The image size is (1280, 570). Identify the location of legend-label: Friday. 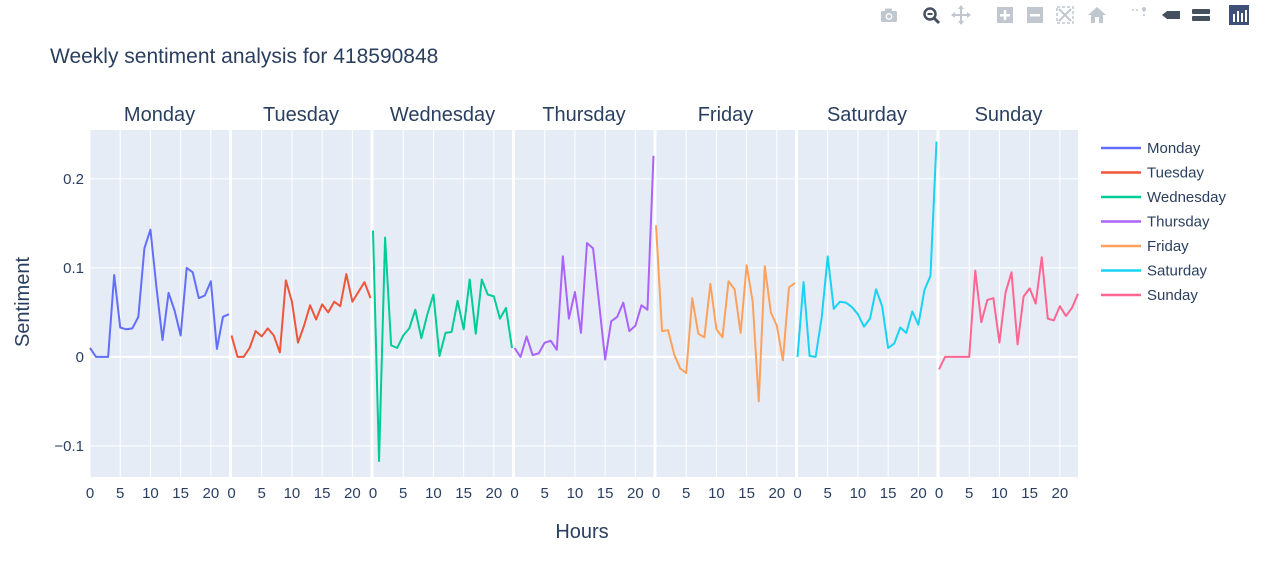
(1168, 246).